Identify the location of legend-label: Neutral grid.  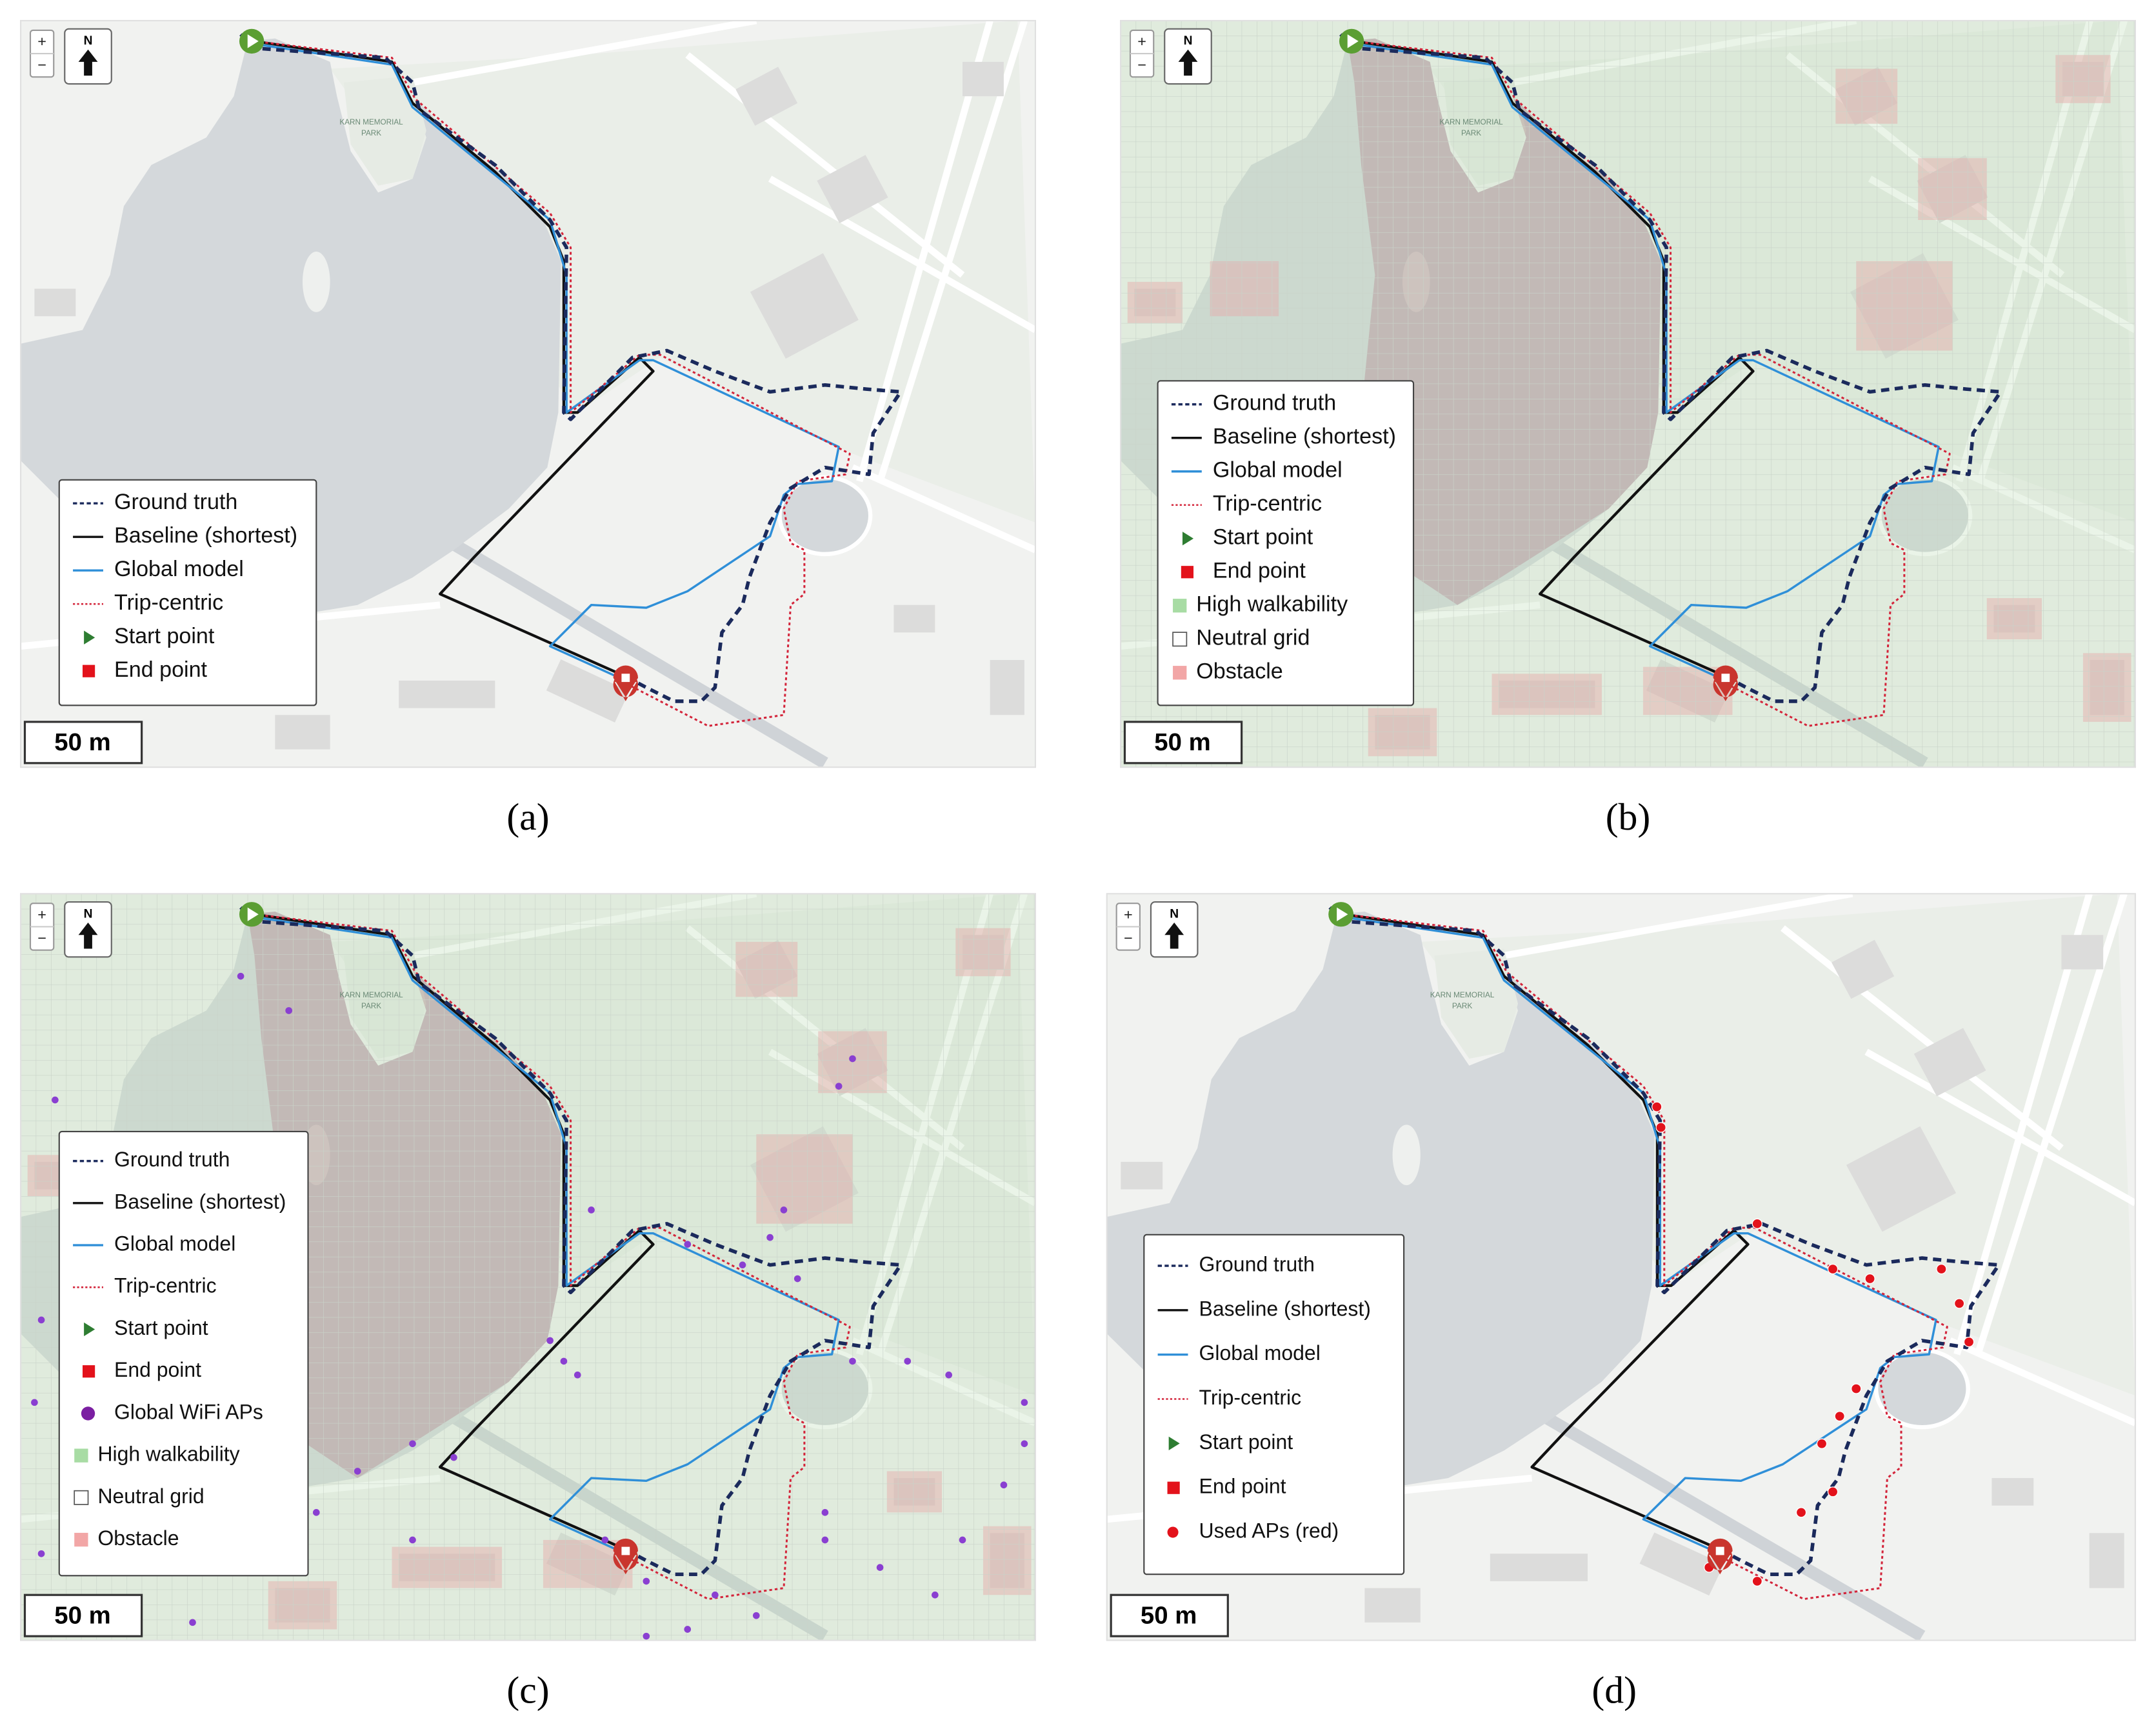
(1253, 638).